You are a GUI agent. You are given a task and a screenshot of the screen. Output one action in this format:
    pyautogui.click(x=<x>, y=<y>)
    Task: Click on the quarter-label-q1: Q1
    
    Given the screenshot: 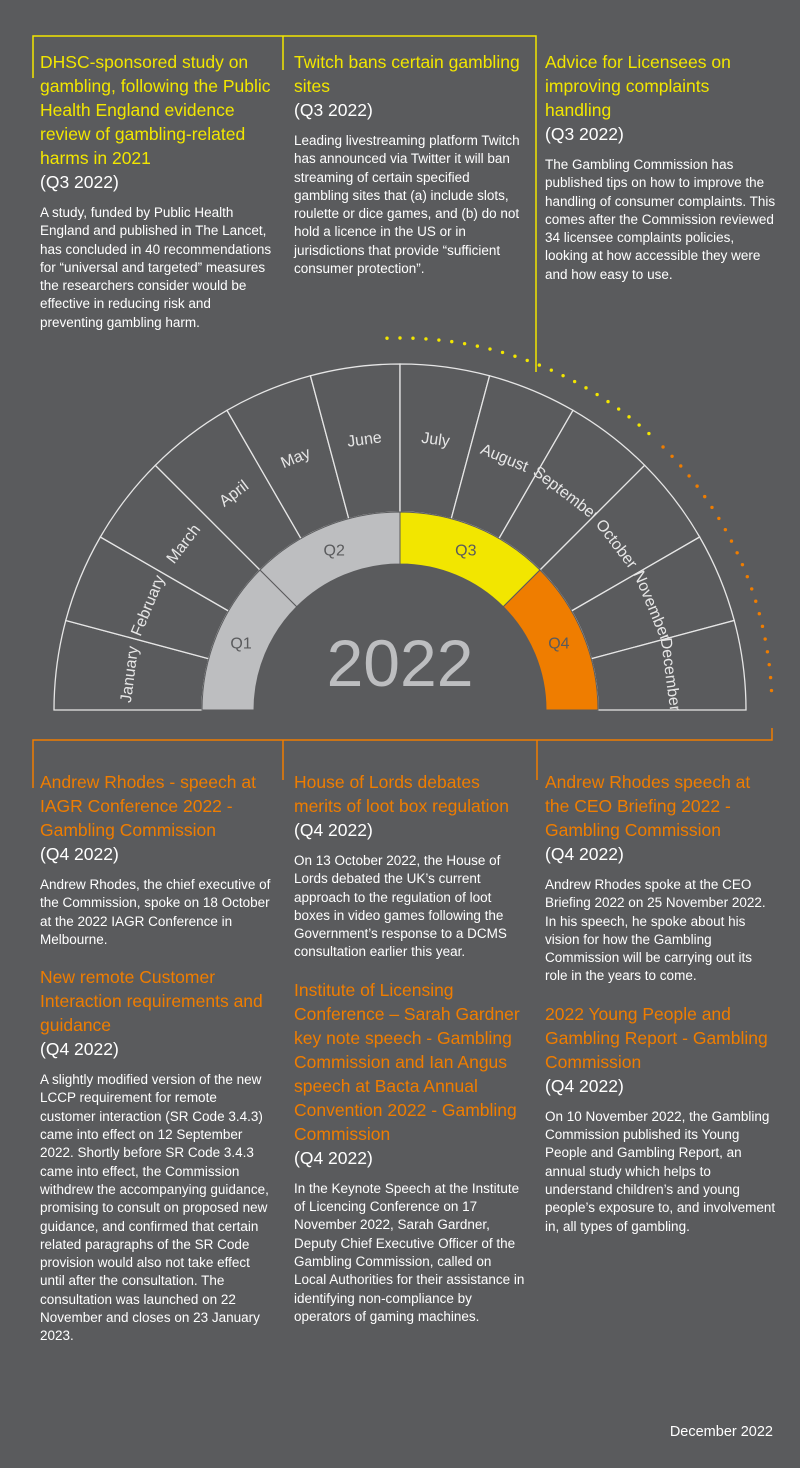 What is the action you would take?
    pyautogui.click(x=240, y=643)
    